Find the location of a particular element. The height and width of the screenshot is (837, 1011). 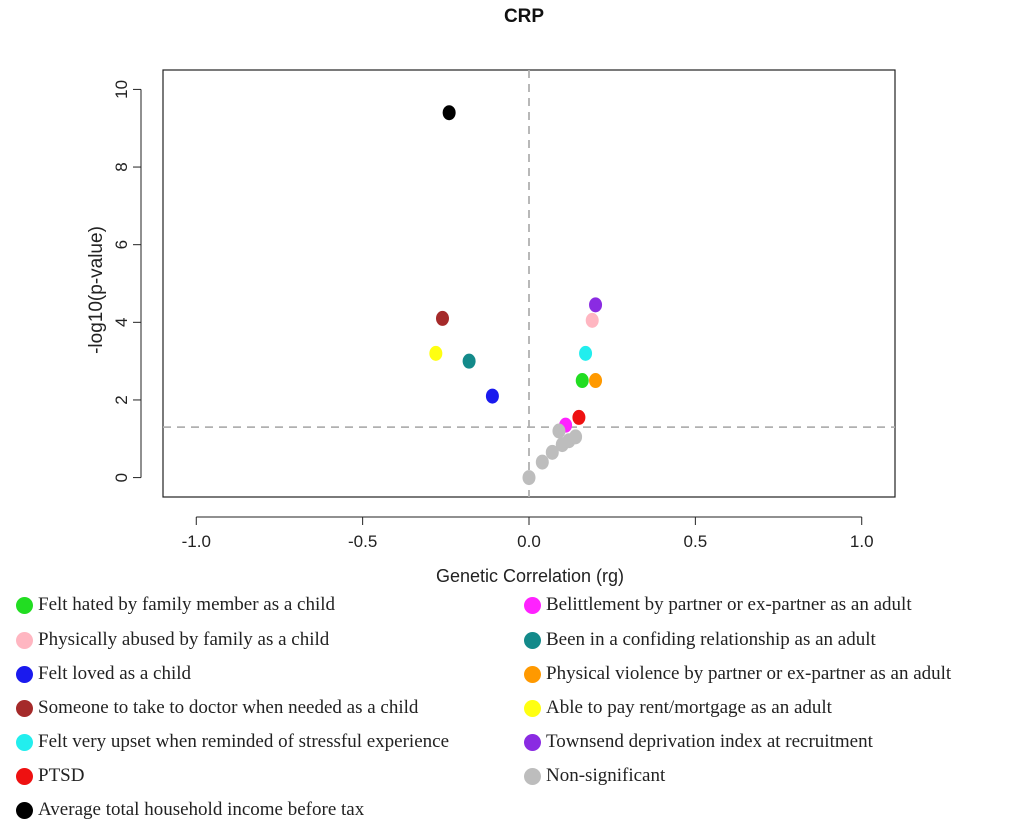

y-tick-label: 10 is located at coordinates (121, 89).